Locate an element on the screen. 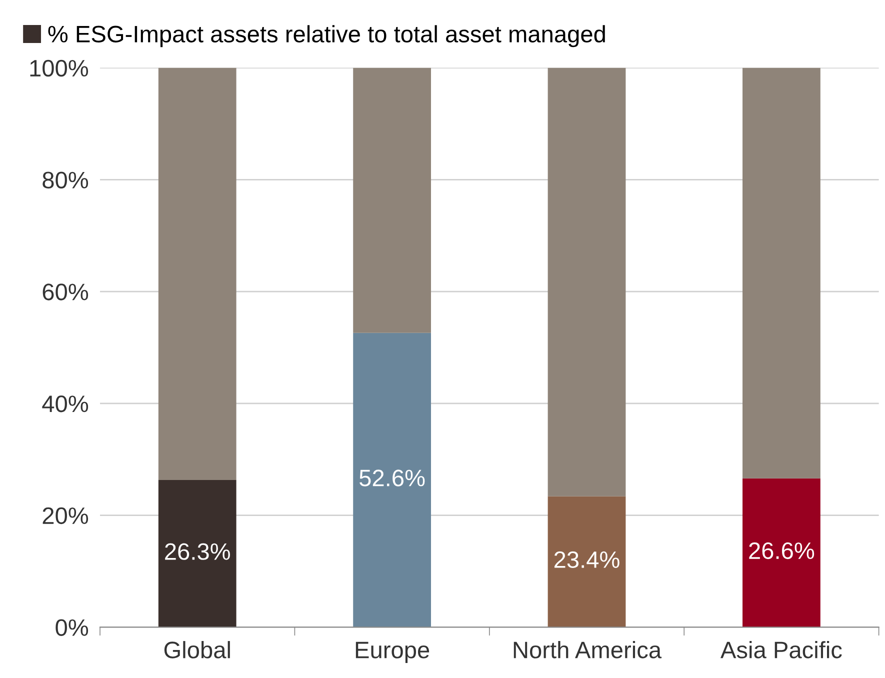 The width and height of the screenshot is (885, 678). y-tick-label: 40% is located at coordinates (65, 403).